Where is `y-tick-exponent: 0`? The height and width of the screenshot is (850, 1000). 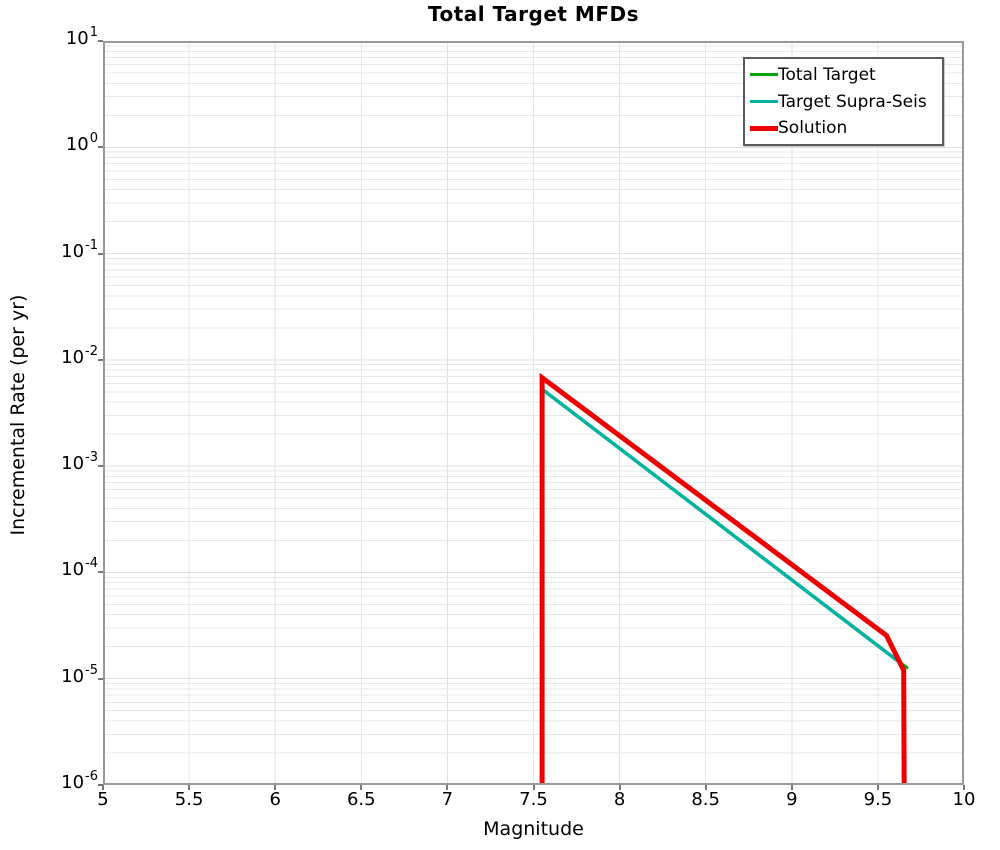 y-tick-exponent: 0 is located at coordinates (93, 139).